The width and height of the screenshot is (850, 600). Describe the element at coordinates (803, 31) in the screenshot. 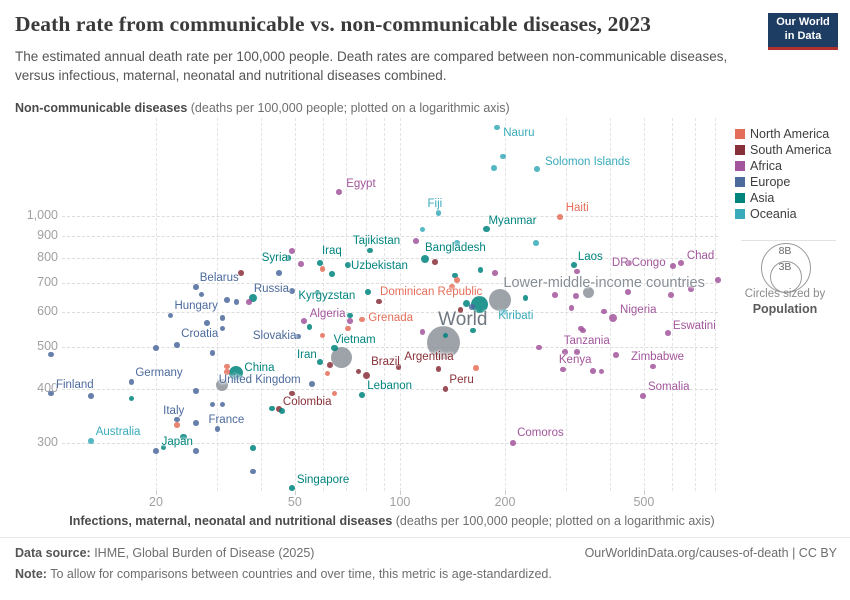

I see `owid-logo: Our World in Data` at that location.